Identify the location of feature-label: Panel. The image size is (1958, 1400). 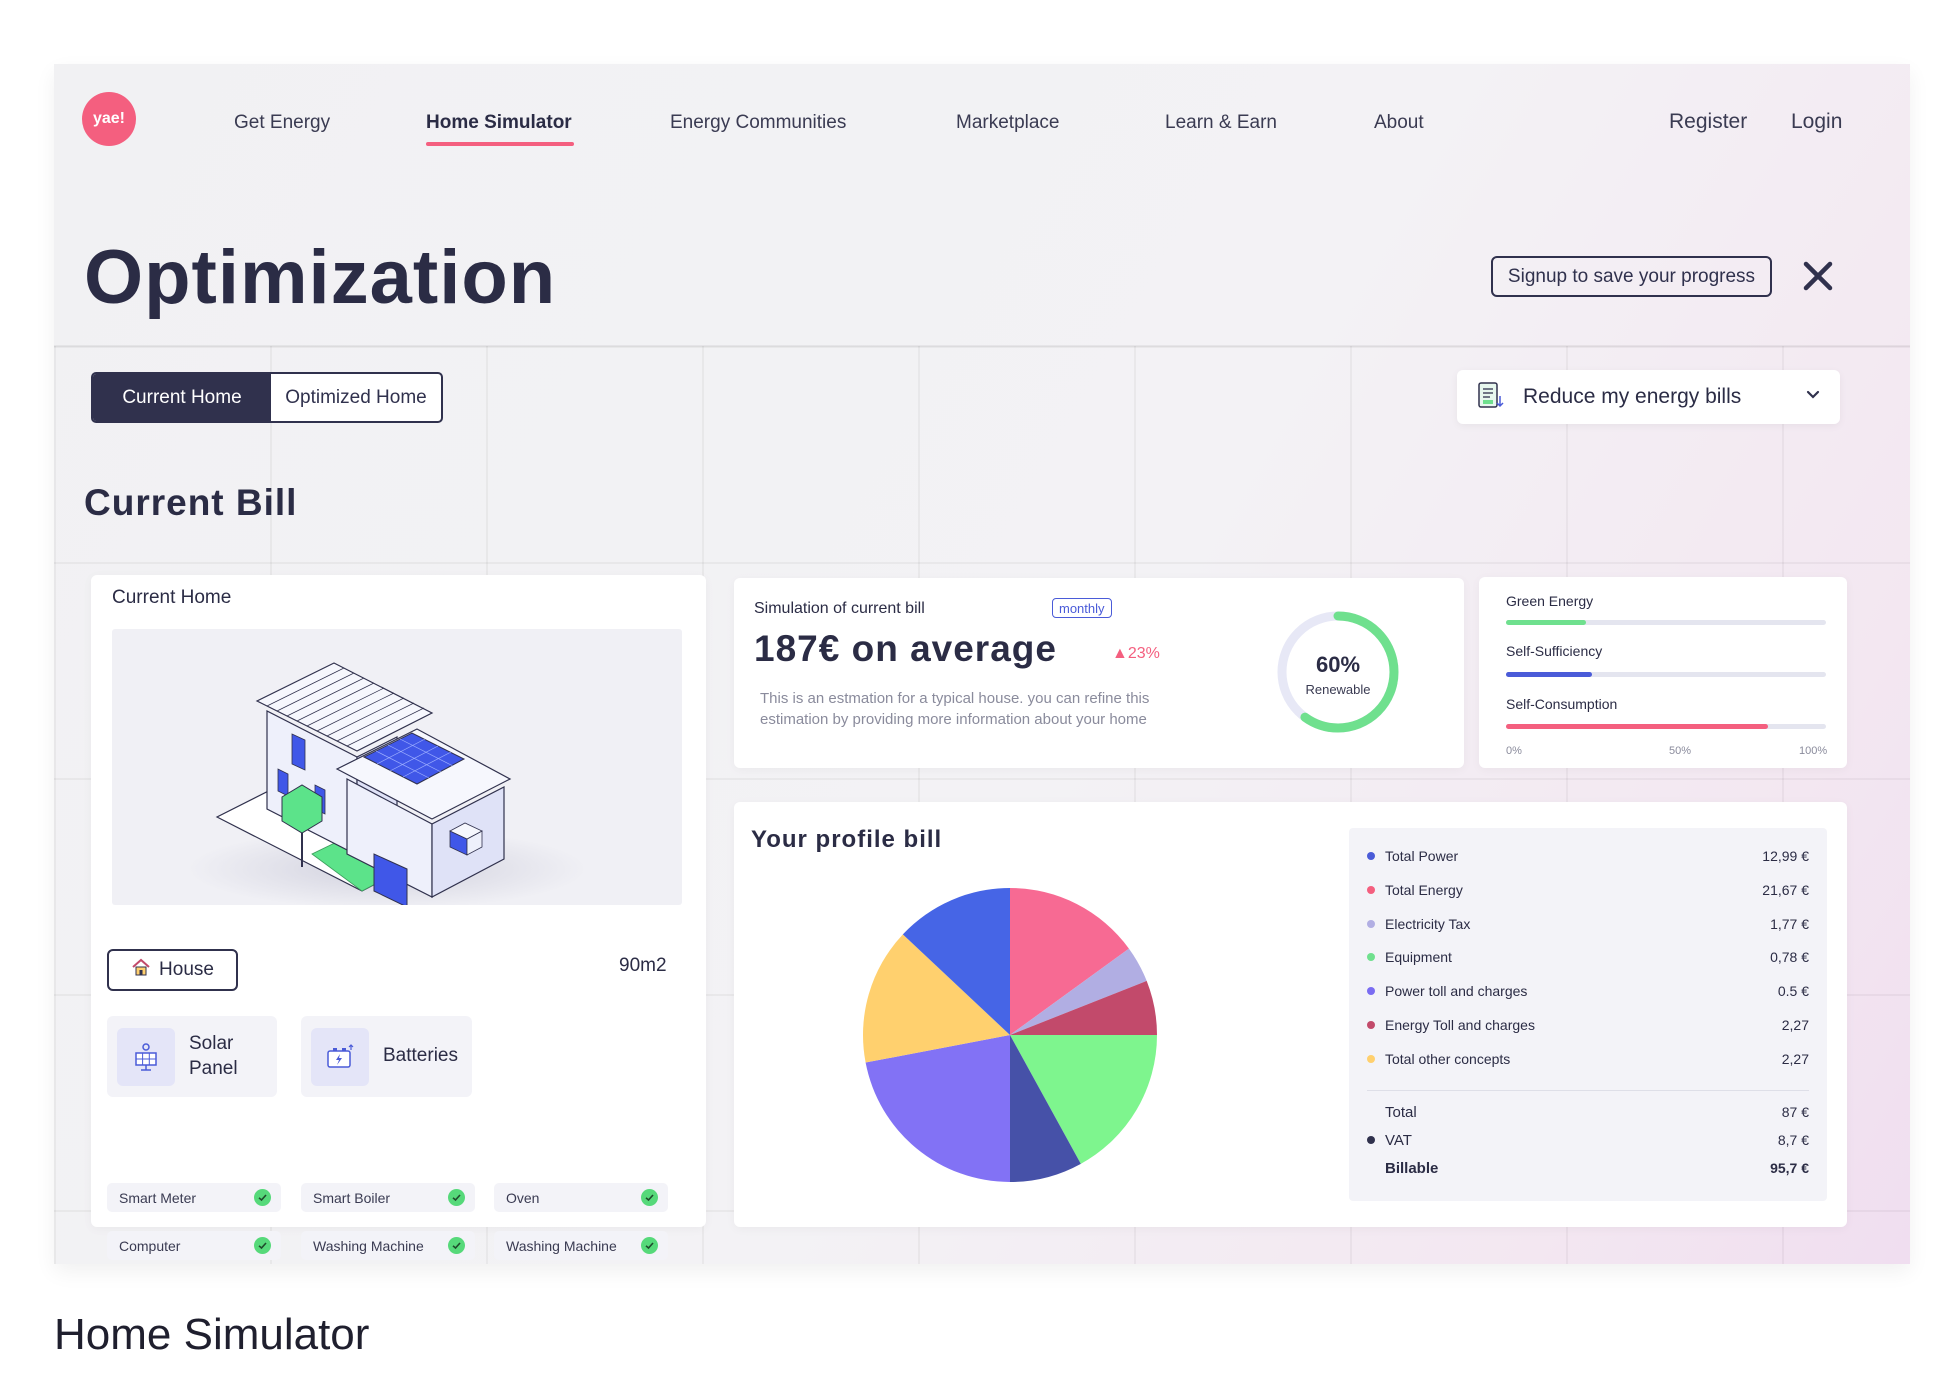
(213, 1068).